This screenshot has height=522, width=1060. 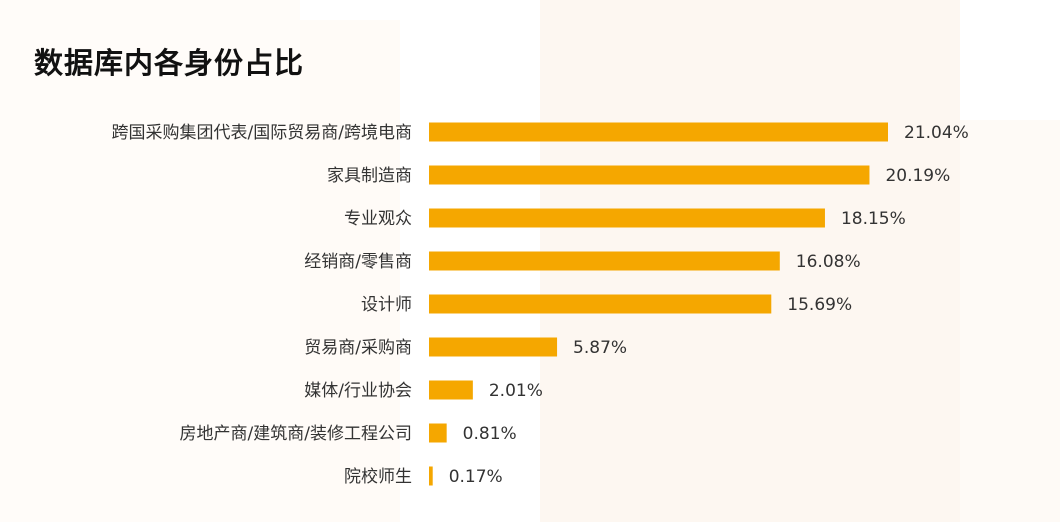 What do you see at coordinates (386, 305) in the screenshot?
I see `category-label: 设计师` at bounding box center [386, 305].